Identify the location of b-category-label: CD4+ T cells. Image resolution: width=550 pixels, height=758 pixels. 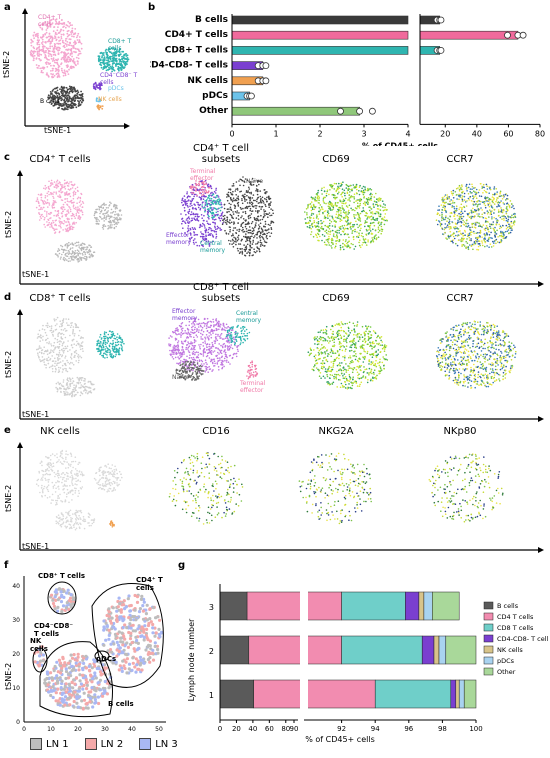
(196, 35).